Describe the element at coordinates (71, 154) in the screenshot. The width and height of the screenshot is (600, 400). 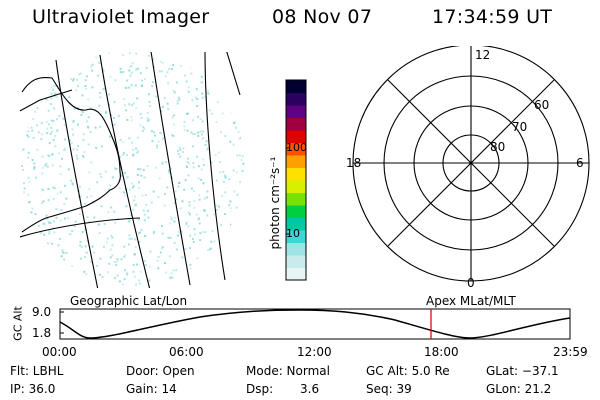
I see `coastline` at that location.